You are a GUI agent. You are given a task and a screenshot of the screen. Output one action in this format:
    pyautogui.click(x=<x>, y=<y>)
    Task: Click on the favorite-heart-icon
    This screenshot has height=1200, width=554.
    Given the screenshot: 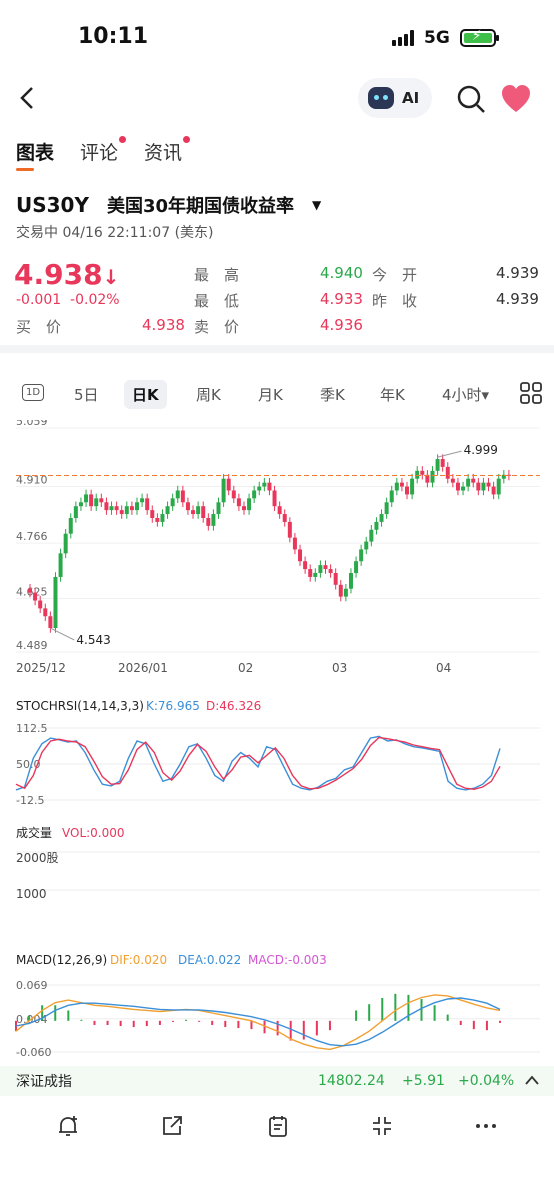 What is the action you would take?
    pyautogui.click(x=516, y=99)
    